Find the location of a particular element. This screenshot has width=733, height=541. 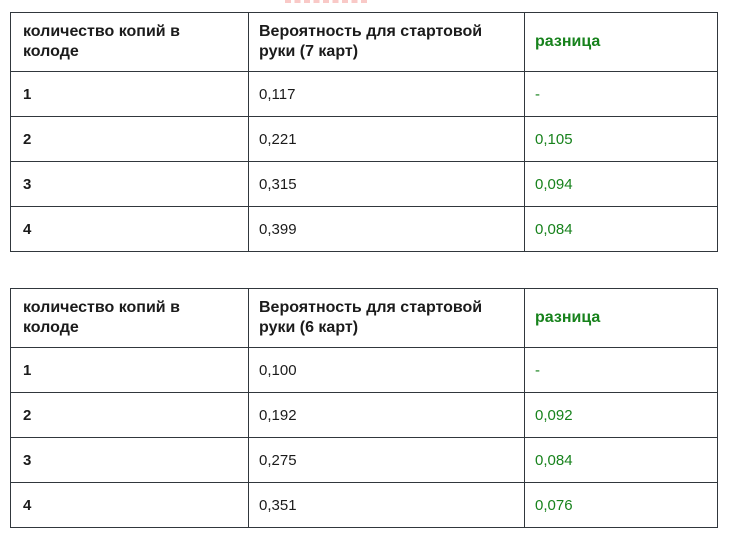

cell-probability: 0,100 is located at coordinates (386, 370).